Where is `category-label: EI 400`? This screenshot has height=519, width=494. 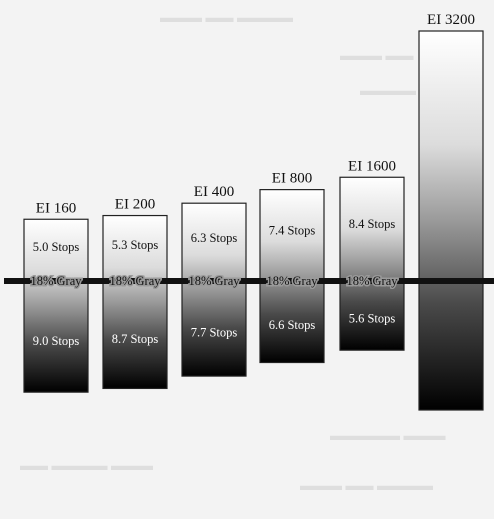 category-label: EI 400 is located at coordinates (214, 192).